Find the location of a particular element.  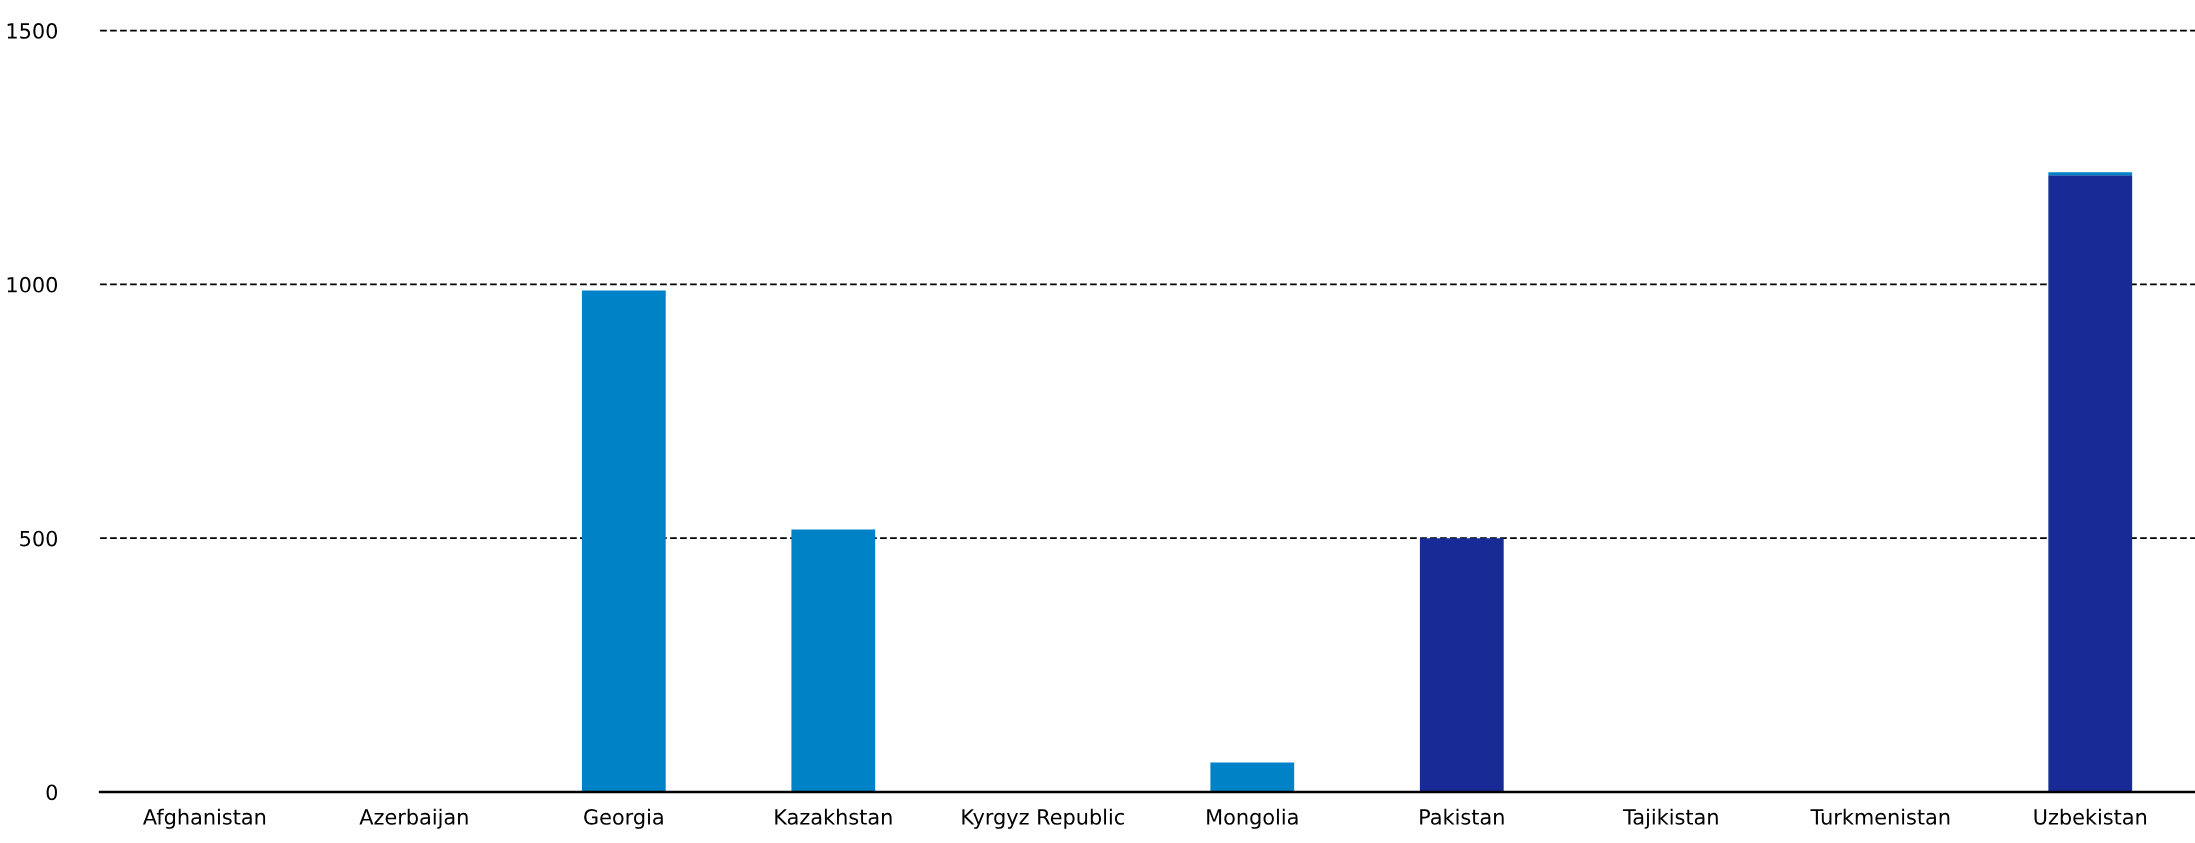

y-tick-label: 1500 is located at coordinates (32, 31).